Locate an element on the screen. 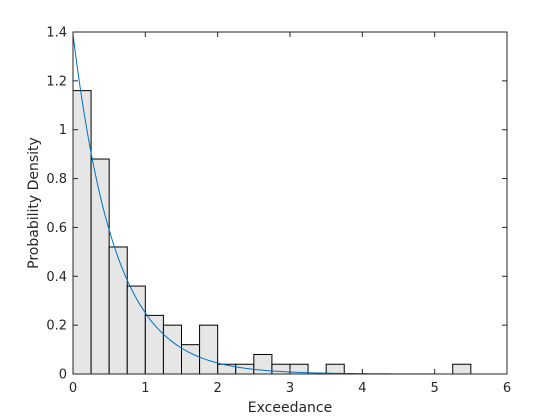 This screenshot has height=420, width=560. y-tick-label: 0.2 is located at coordinates (56, 326).